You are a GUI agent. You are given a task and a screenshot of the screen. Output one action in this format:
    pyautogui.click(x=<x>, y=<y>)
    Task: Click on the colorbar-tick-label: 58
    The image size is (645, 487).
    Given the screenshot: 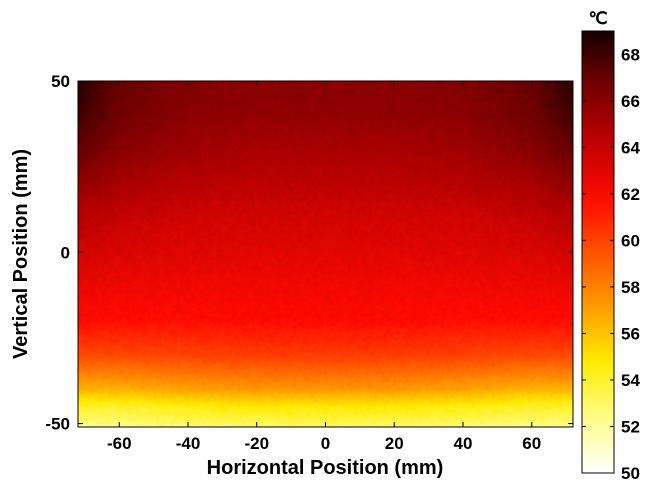 What is the action you would take?
    pyautogui.click(x=630, y=287)
    